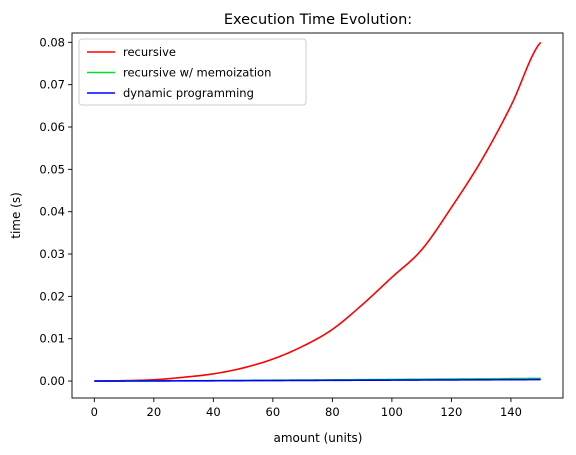 The width and height of the screenshot is (576, 455). Describe the element at coordinates (213, 412) in the screenshot. I see `x-tick-label: 40` at that location.